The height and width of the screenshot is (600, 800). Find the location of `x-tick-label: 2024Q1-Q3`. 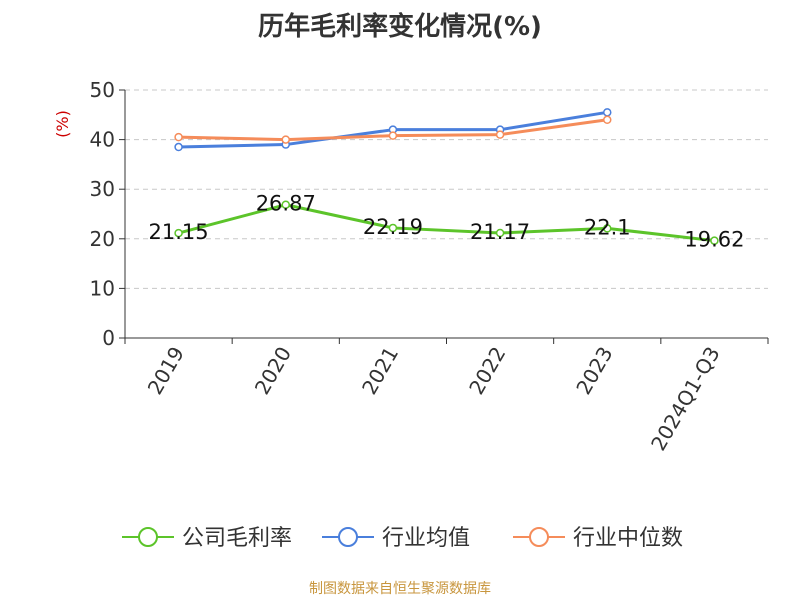

x-tick-label: 2024Q1-Q3 is located at coordinates (685, 399).